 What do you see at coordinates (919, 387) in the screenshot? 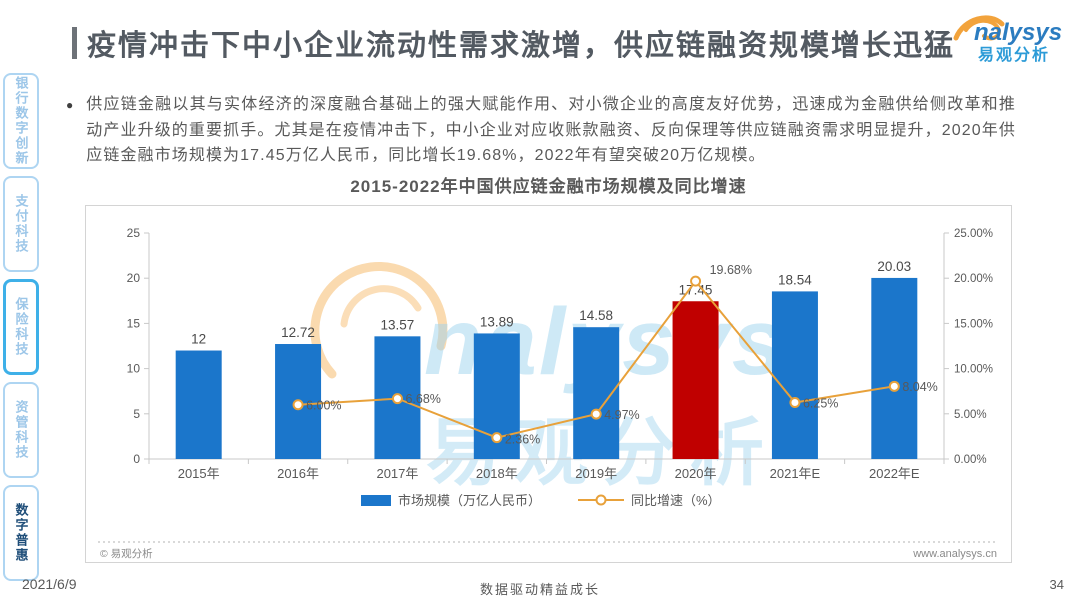
I see `growth-value-label: 8.04%` at bounding box center [919, 387].